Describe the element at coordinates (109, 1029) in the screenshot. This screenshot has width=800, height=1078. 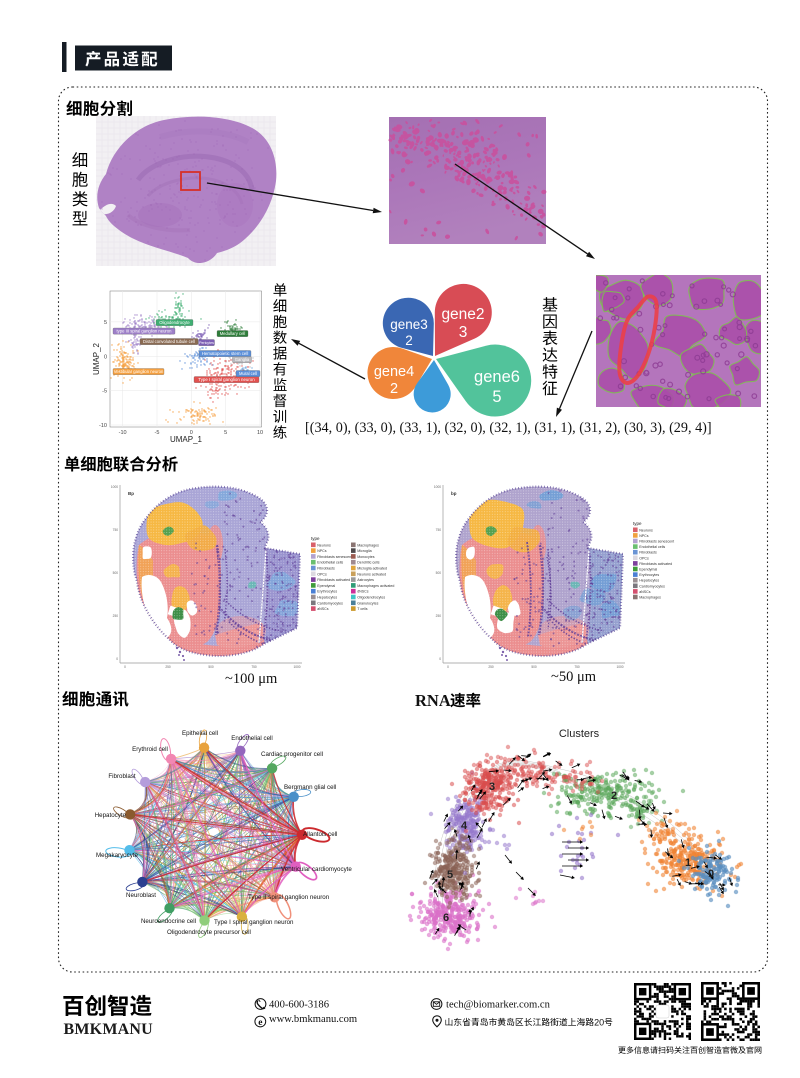
I see `svg-text: BMKMANU` at that location.